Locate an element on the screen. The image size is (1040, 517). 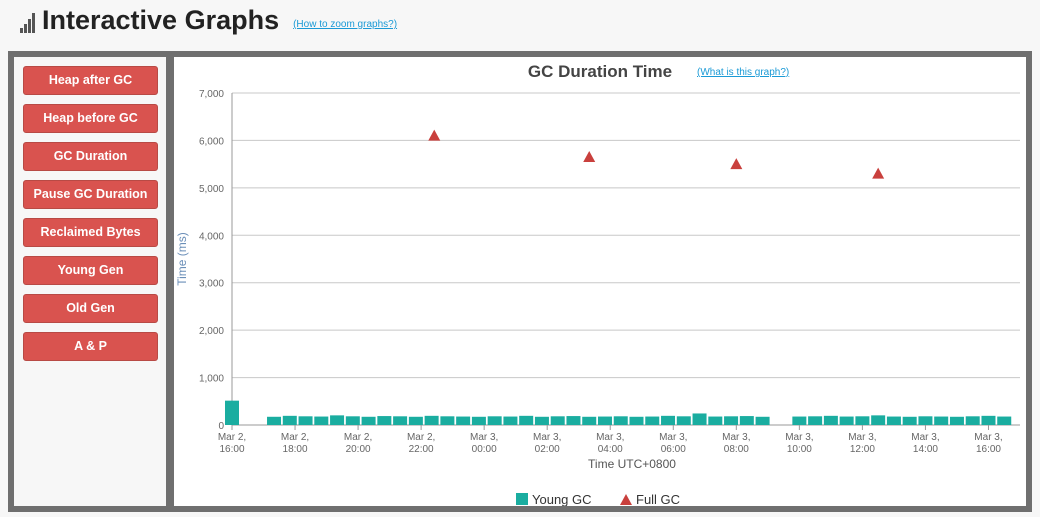
page-title: Interactive Graphs is located at coordinates (161, 20).